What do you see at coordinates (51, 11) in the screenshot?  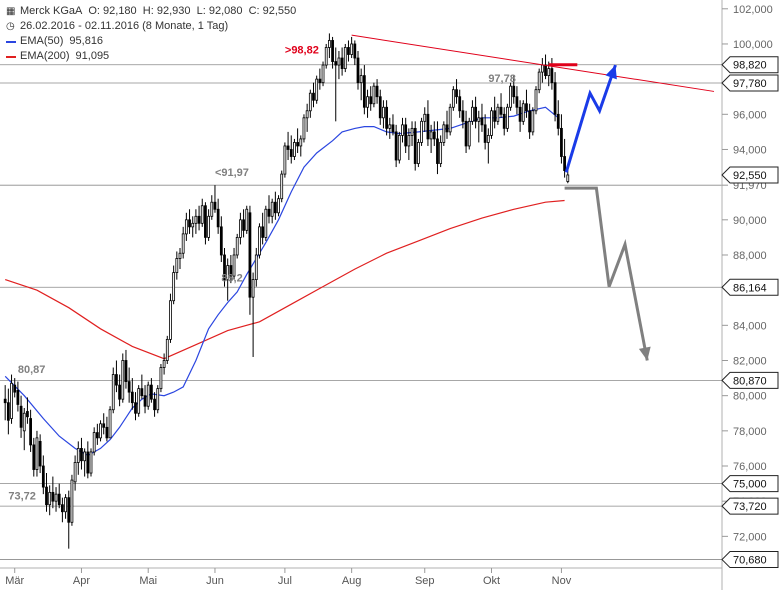 I see `legend-symbol: Merck KGaA` at bounding box center [51, 11].